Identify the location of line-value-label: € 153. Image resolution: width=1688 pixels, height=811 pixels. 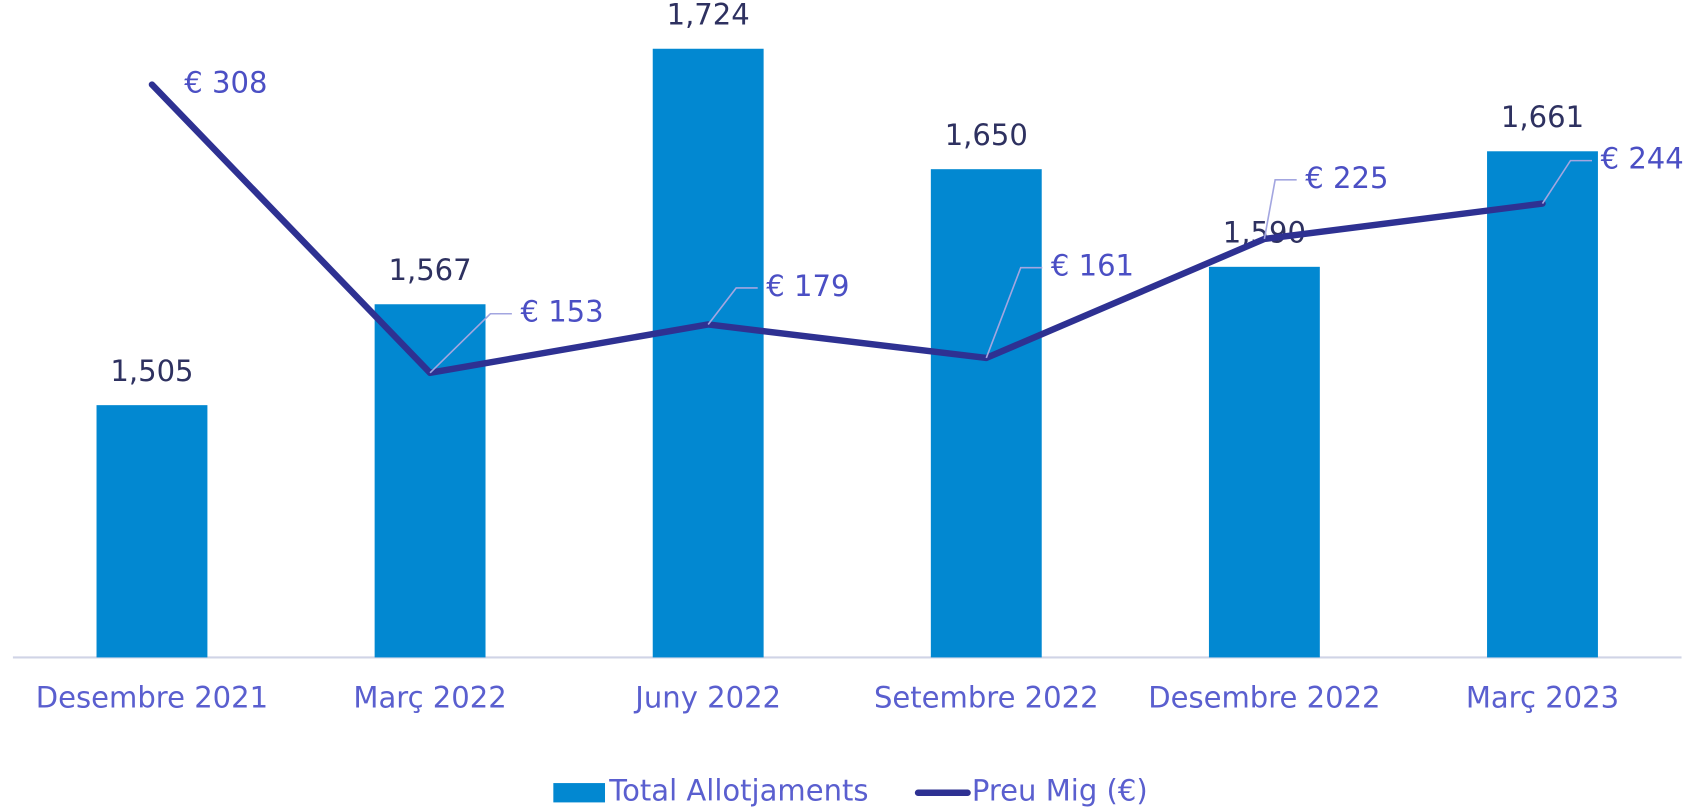
(562, 312).